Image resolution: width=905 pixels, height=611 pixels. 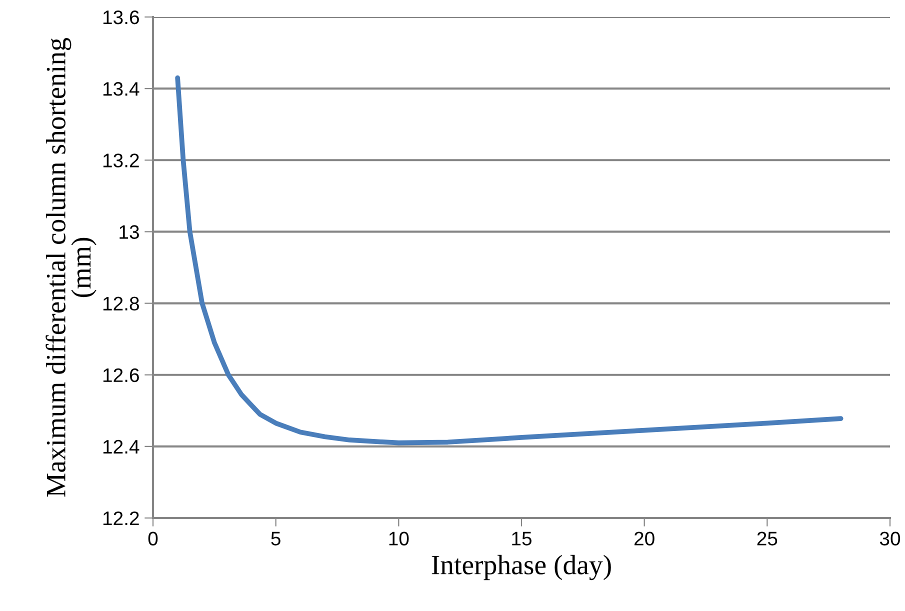 I want to click on x-tick-label: 15, so click(x=522, y=539).